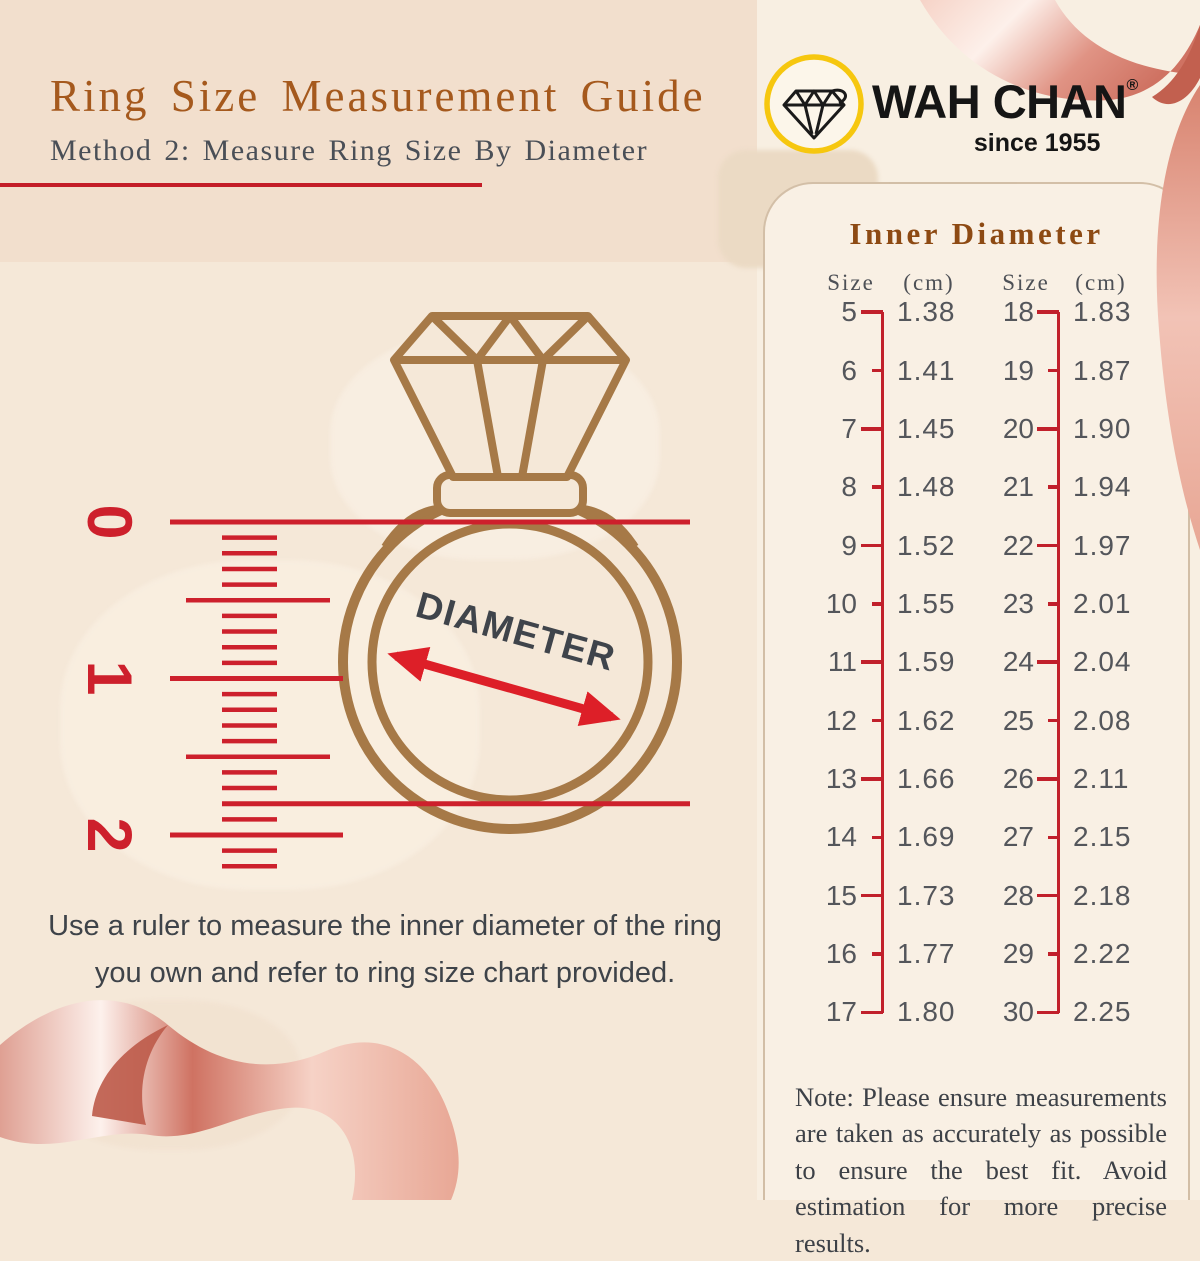 The width and height of the screenshot is (1200, 1261). Describe the element at coordinates (1102, 429) in the screenshot. I see `diameter-cm-value: 1.90` at that location.